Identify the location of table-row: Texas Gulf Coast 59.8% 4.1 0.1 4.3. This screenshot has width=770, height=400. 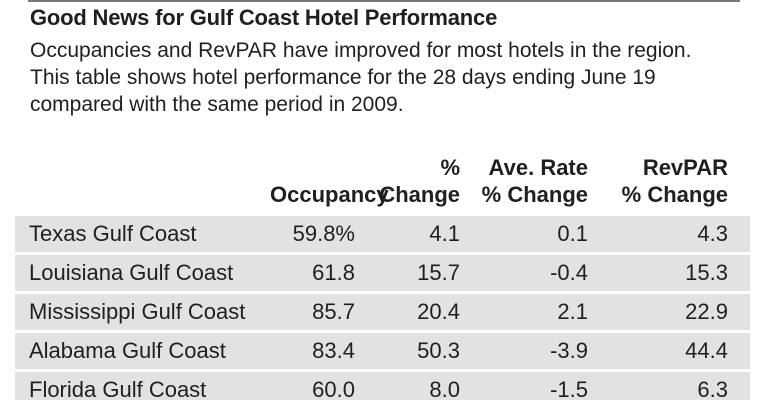
(382, 233).